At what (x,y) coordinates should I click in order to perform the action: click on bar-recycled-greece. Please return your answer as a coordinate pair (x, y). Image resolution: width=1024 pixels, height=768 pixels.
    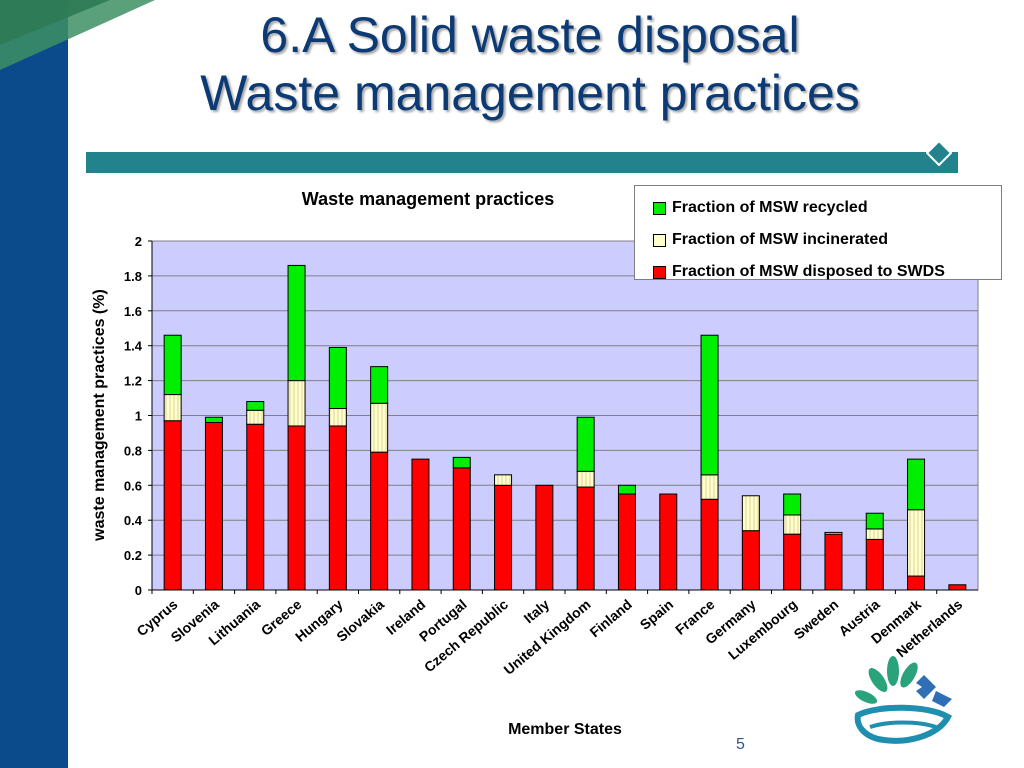
    Looking at the image, I should click on (296, 323).